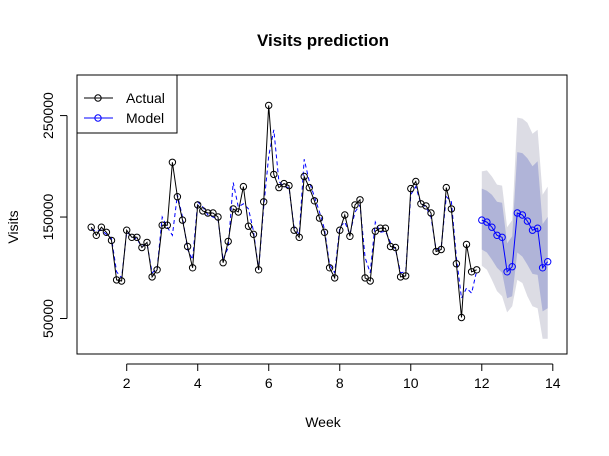 This screenshot has width=609, height=456. What do you see at coordinates (323, 40) in the screenshot?
I see `chart-title: Visits prediction` at bounding box center [323, 40].